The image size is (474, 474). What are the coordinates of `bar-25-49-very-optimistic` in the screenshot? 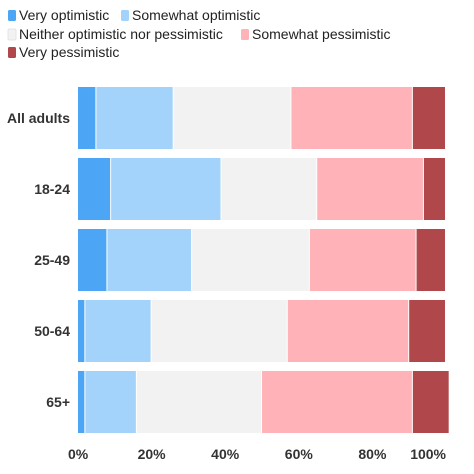 It's located at (92, 260).